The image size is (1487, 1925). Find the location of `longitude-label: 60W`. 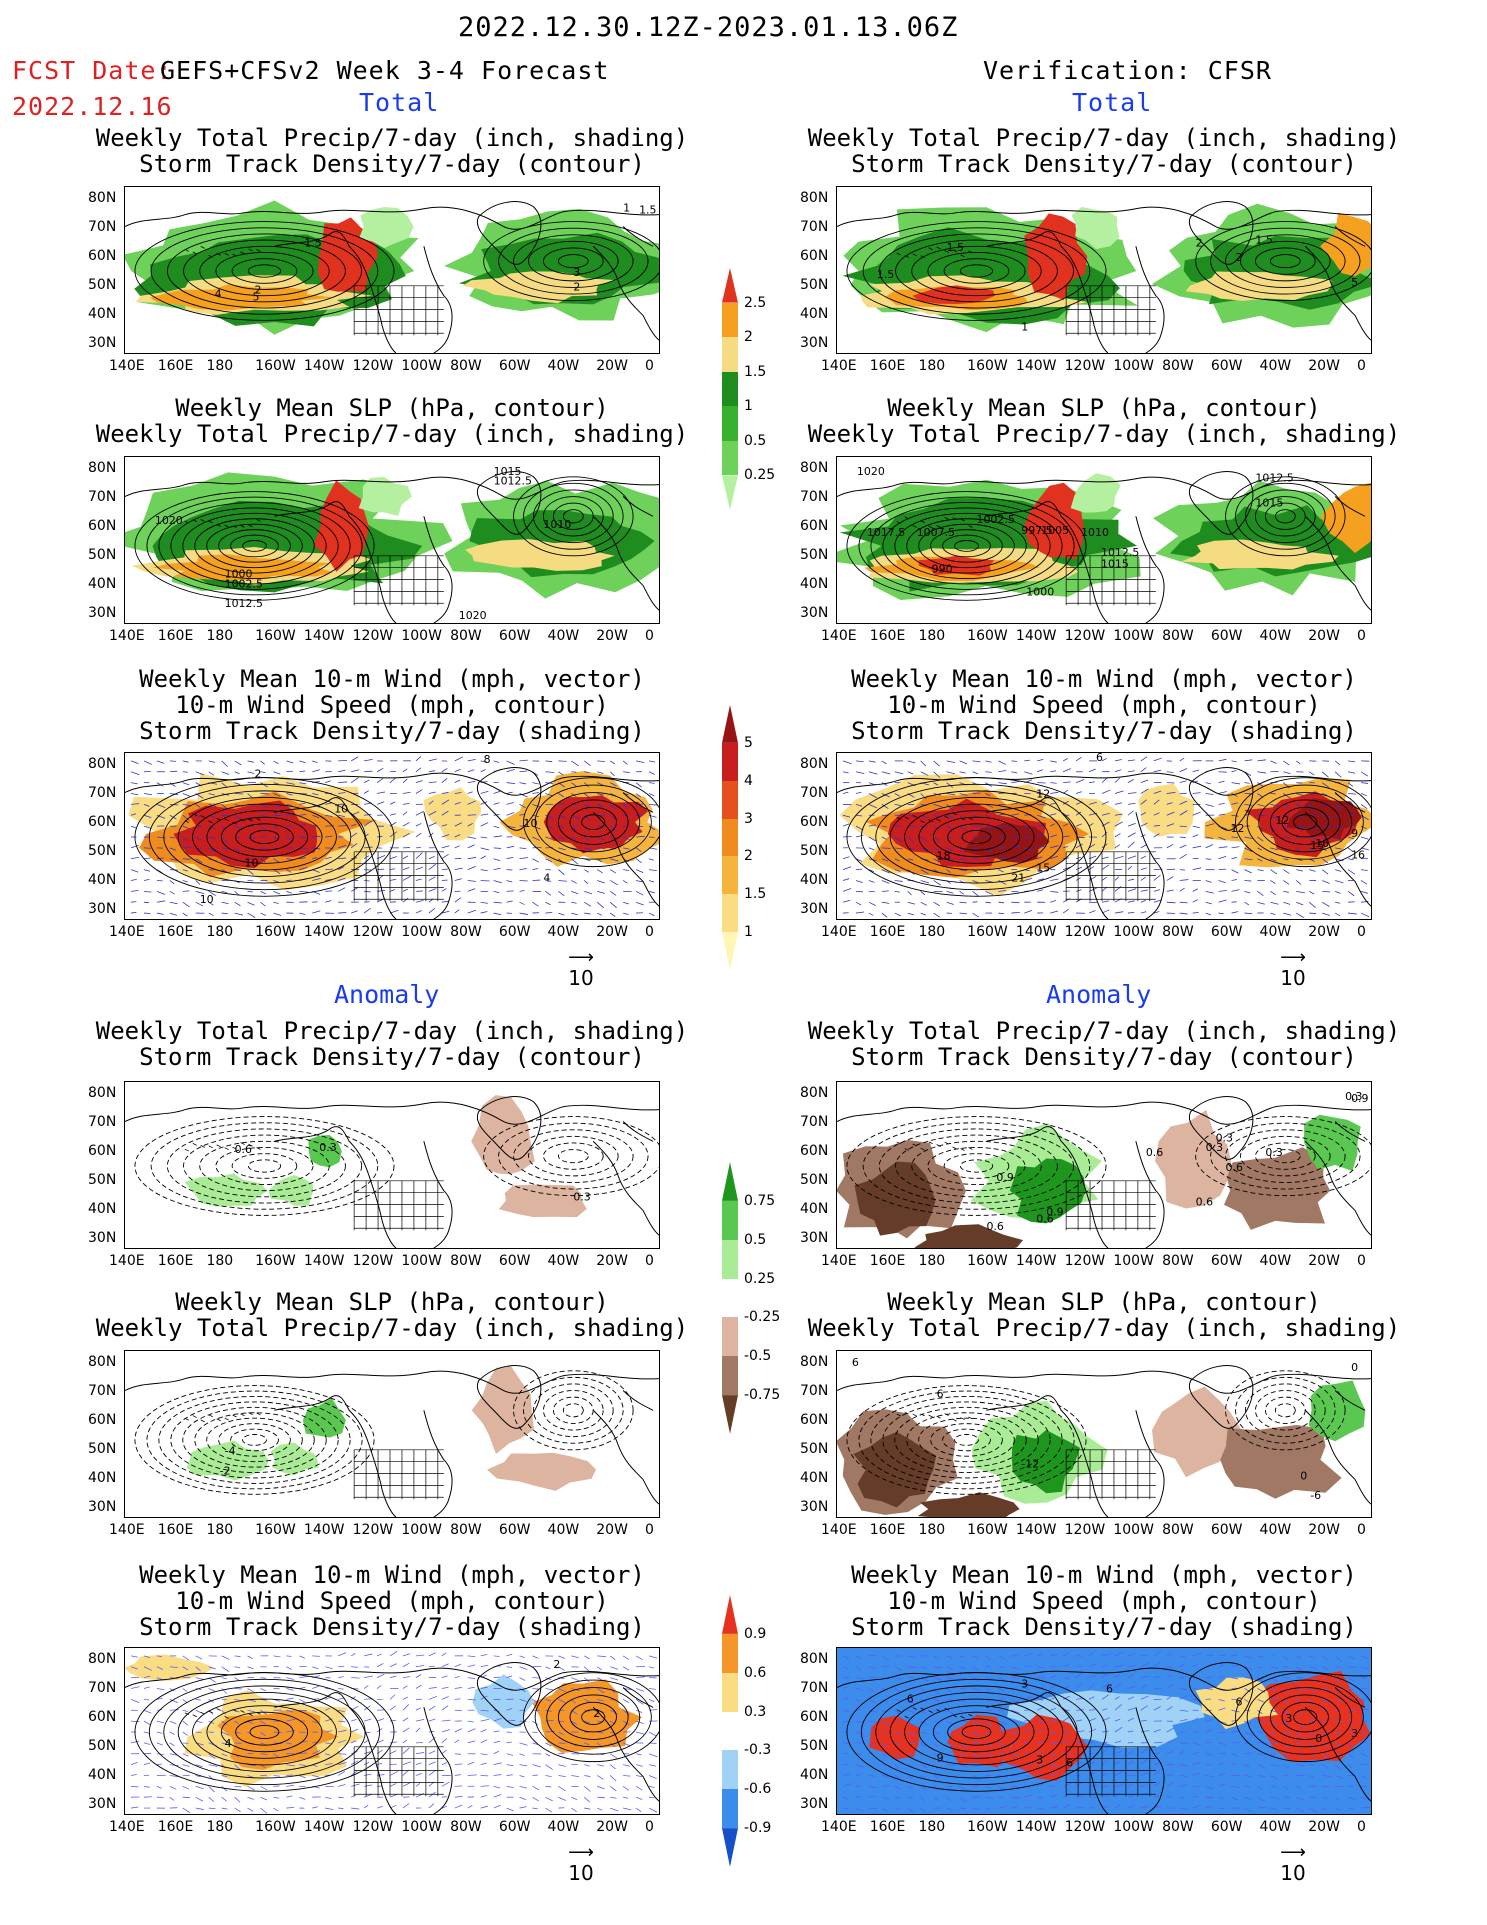

longitude-label: 60W is located at coordinates (514, 366).